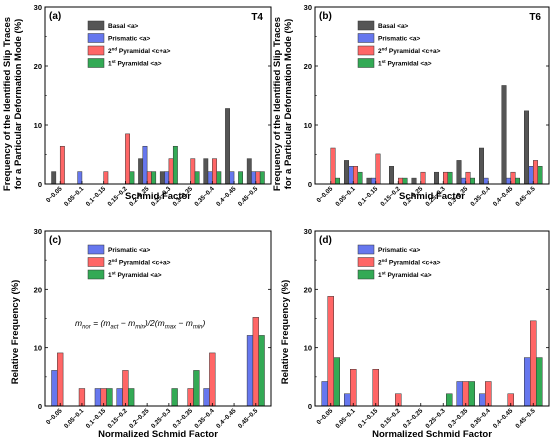  Describe the element at coordinates (140, 324) in the screenshot. I see `formula-annotation: mnor = (mact − mmin)/2(mmax − mmin)` at that location.